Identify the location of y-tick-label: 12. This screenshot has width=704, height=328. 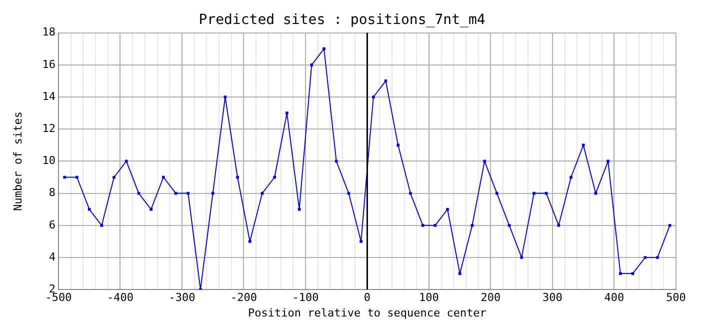
(49, 128).